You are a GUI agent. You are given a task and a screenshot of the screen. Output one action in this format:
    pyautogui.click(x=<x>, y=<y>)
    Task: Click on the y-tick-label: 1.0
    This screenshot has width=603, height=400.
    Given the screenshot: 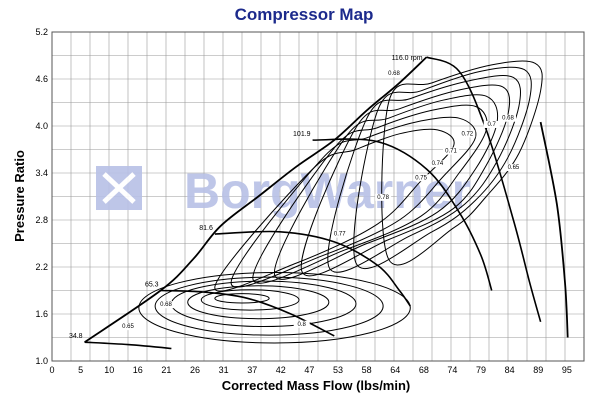 What is the action you would take?
    pyautogui.click(x=41, y=361)
    